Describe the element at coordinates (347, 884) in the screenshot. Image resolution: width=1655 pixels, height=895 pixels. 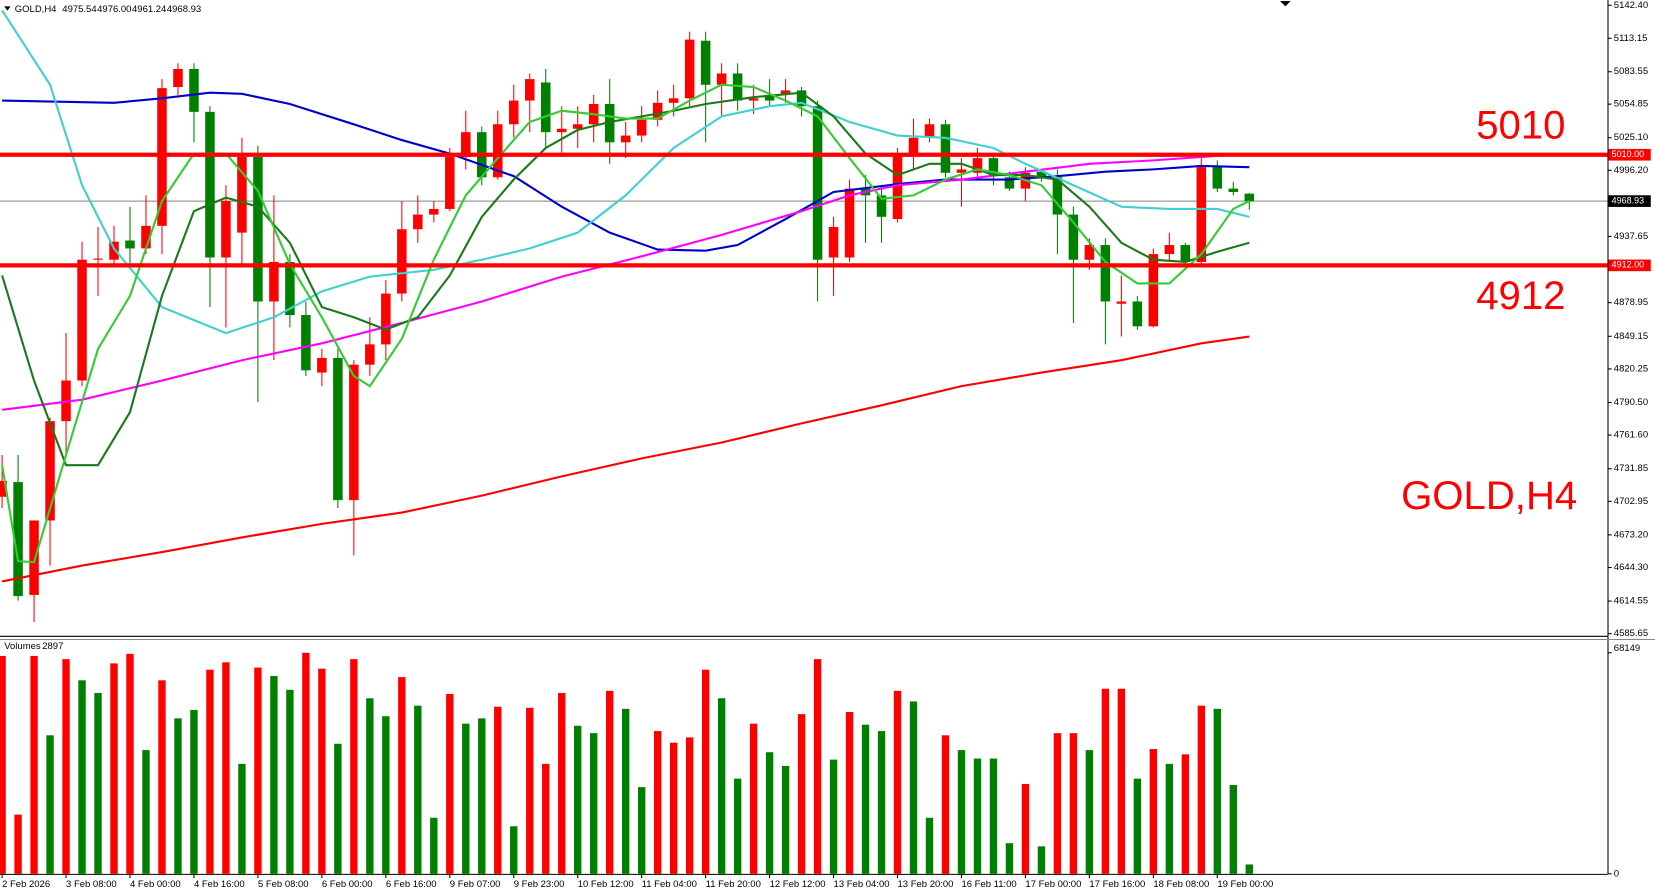
I see `x-tick-label: 6 Feb 00:00` at that location.